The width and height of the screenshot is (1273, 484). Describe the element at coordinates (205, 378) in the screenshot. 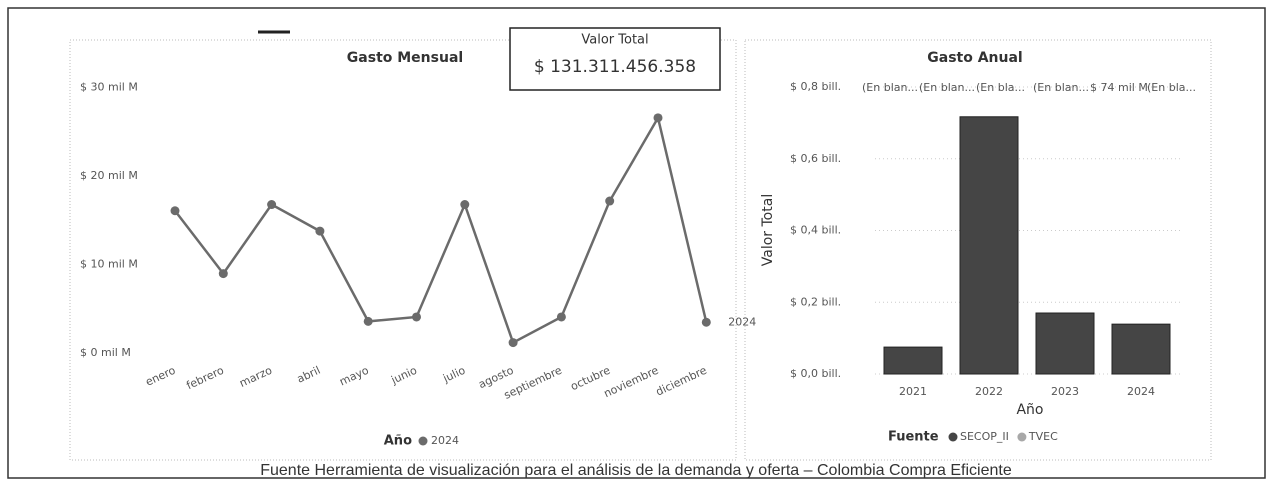

I see `x-tick-label: febrero` at that location.